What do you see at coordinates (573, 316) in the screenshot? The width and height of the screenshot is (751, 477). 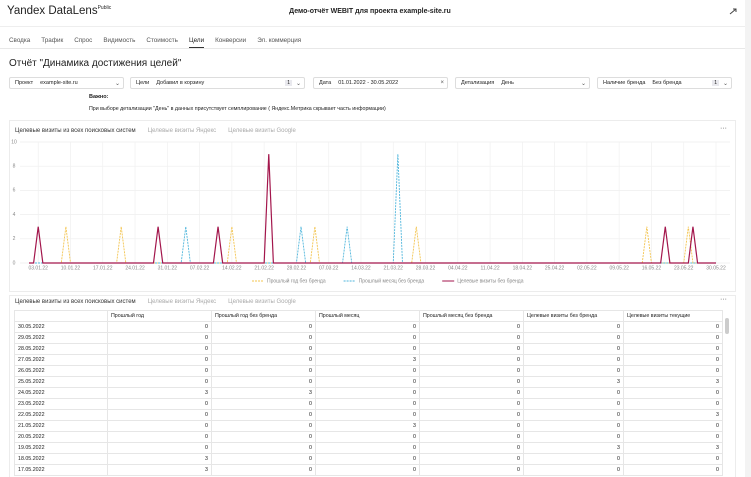 I see `header-cell: Целевые визиты без бренда` at bounding box center [573, 316].